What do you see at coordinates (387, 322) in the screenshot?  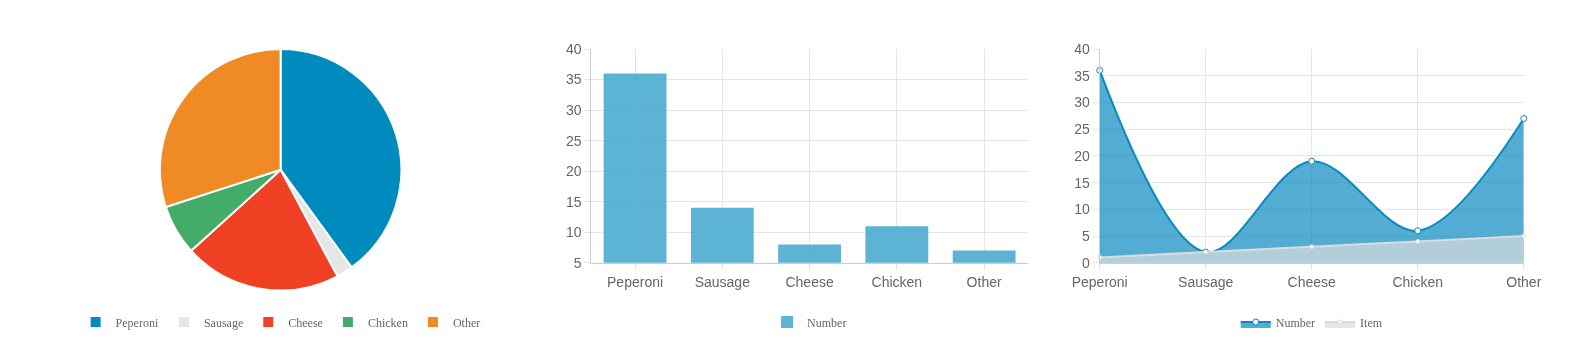 I see `legend-label: Chicken` at bounding box center [387, 322].